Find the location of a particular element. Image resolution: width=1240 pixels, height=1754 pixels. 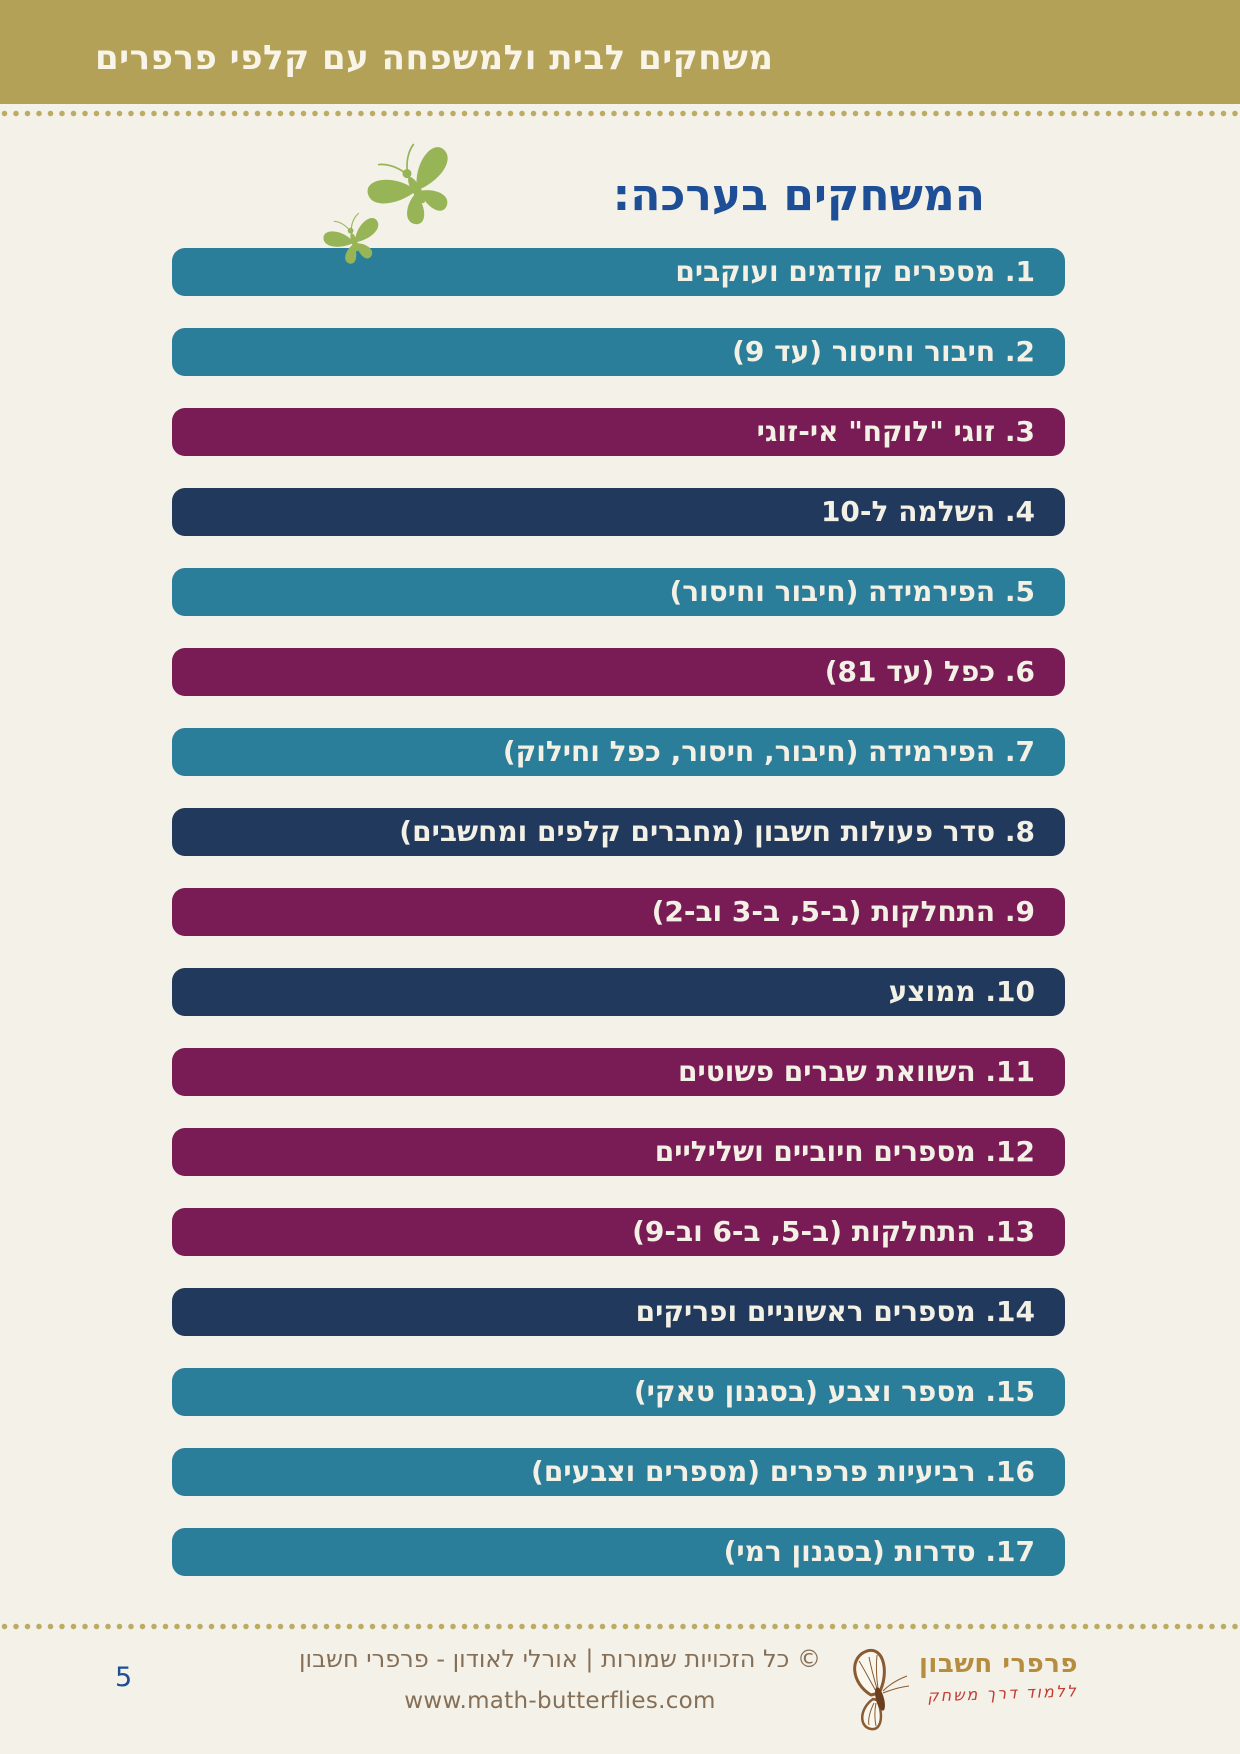

brand-logo: פרפרי חשבון ללמוד דרך משחק is located at coordinates (960, 1693).